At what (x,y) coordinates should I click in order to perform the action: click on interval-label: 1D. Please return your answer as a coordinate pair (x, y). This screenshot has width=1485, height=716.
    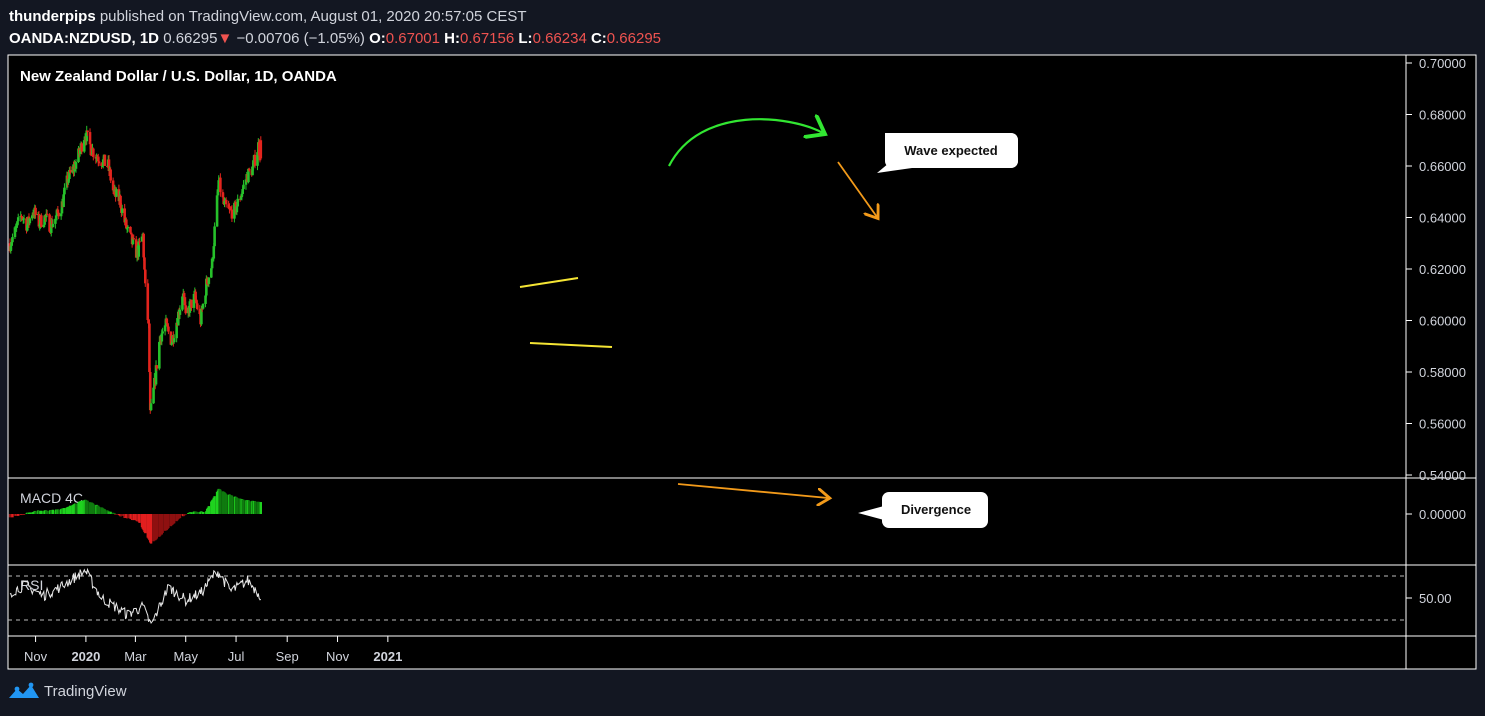
    Looking at the image, I should click on (149, 38).